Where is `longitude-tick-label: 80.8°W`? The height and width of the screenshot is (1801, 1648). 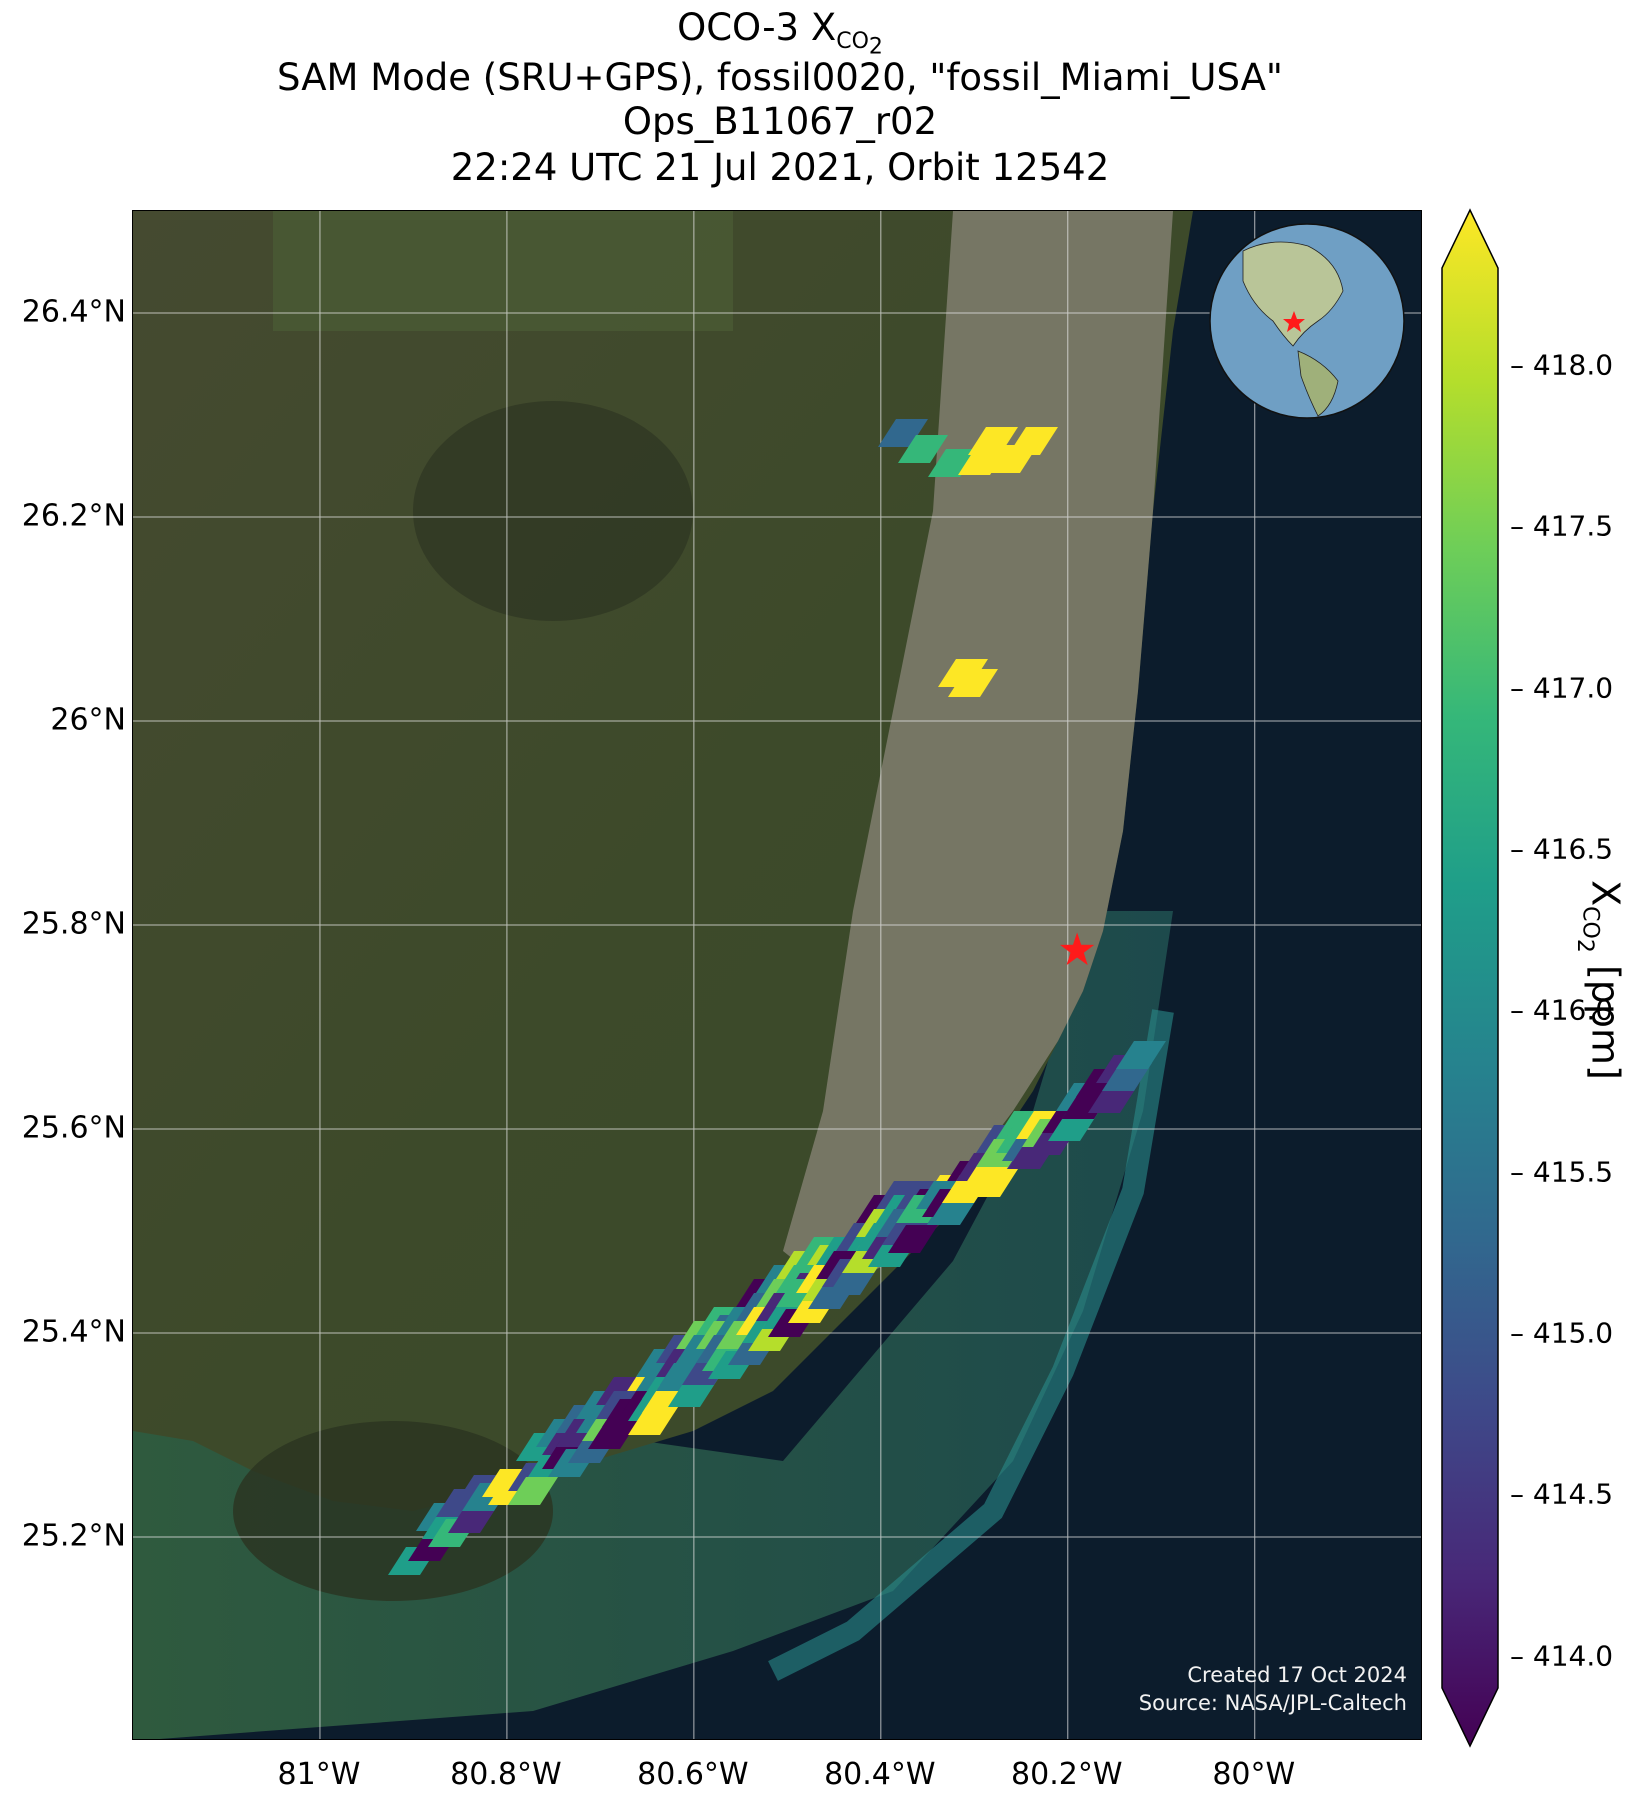
longitude-tick-label: 80.8°W is located at coordinates (506, 1774).